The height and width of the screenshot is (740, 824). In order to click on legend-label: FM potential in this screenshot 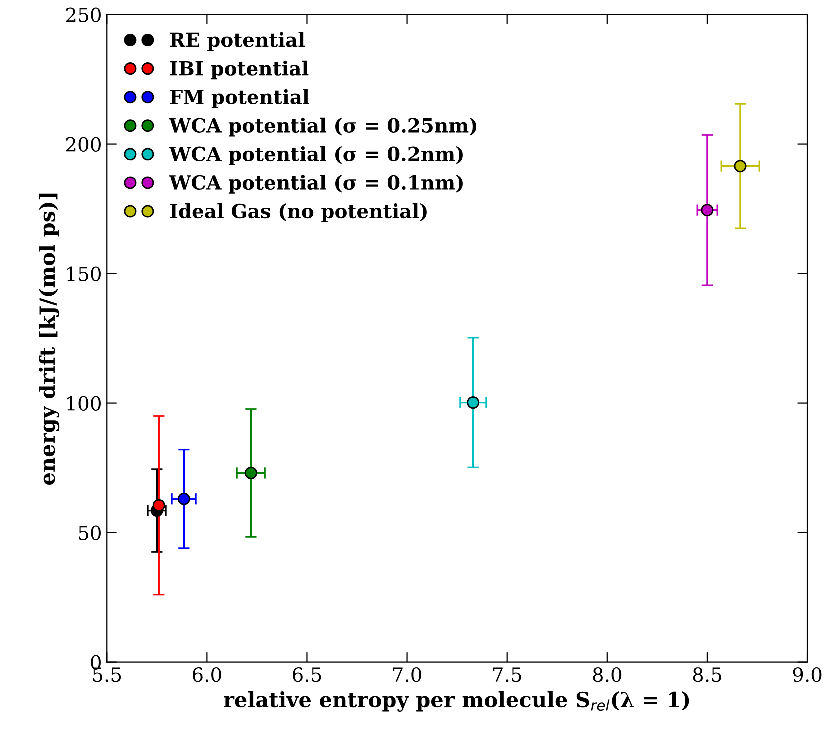, I will do `click(240, 98)`.